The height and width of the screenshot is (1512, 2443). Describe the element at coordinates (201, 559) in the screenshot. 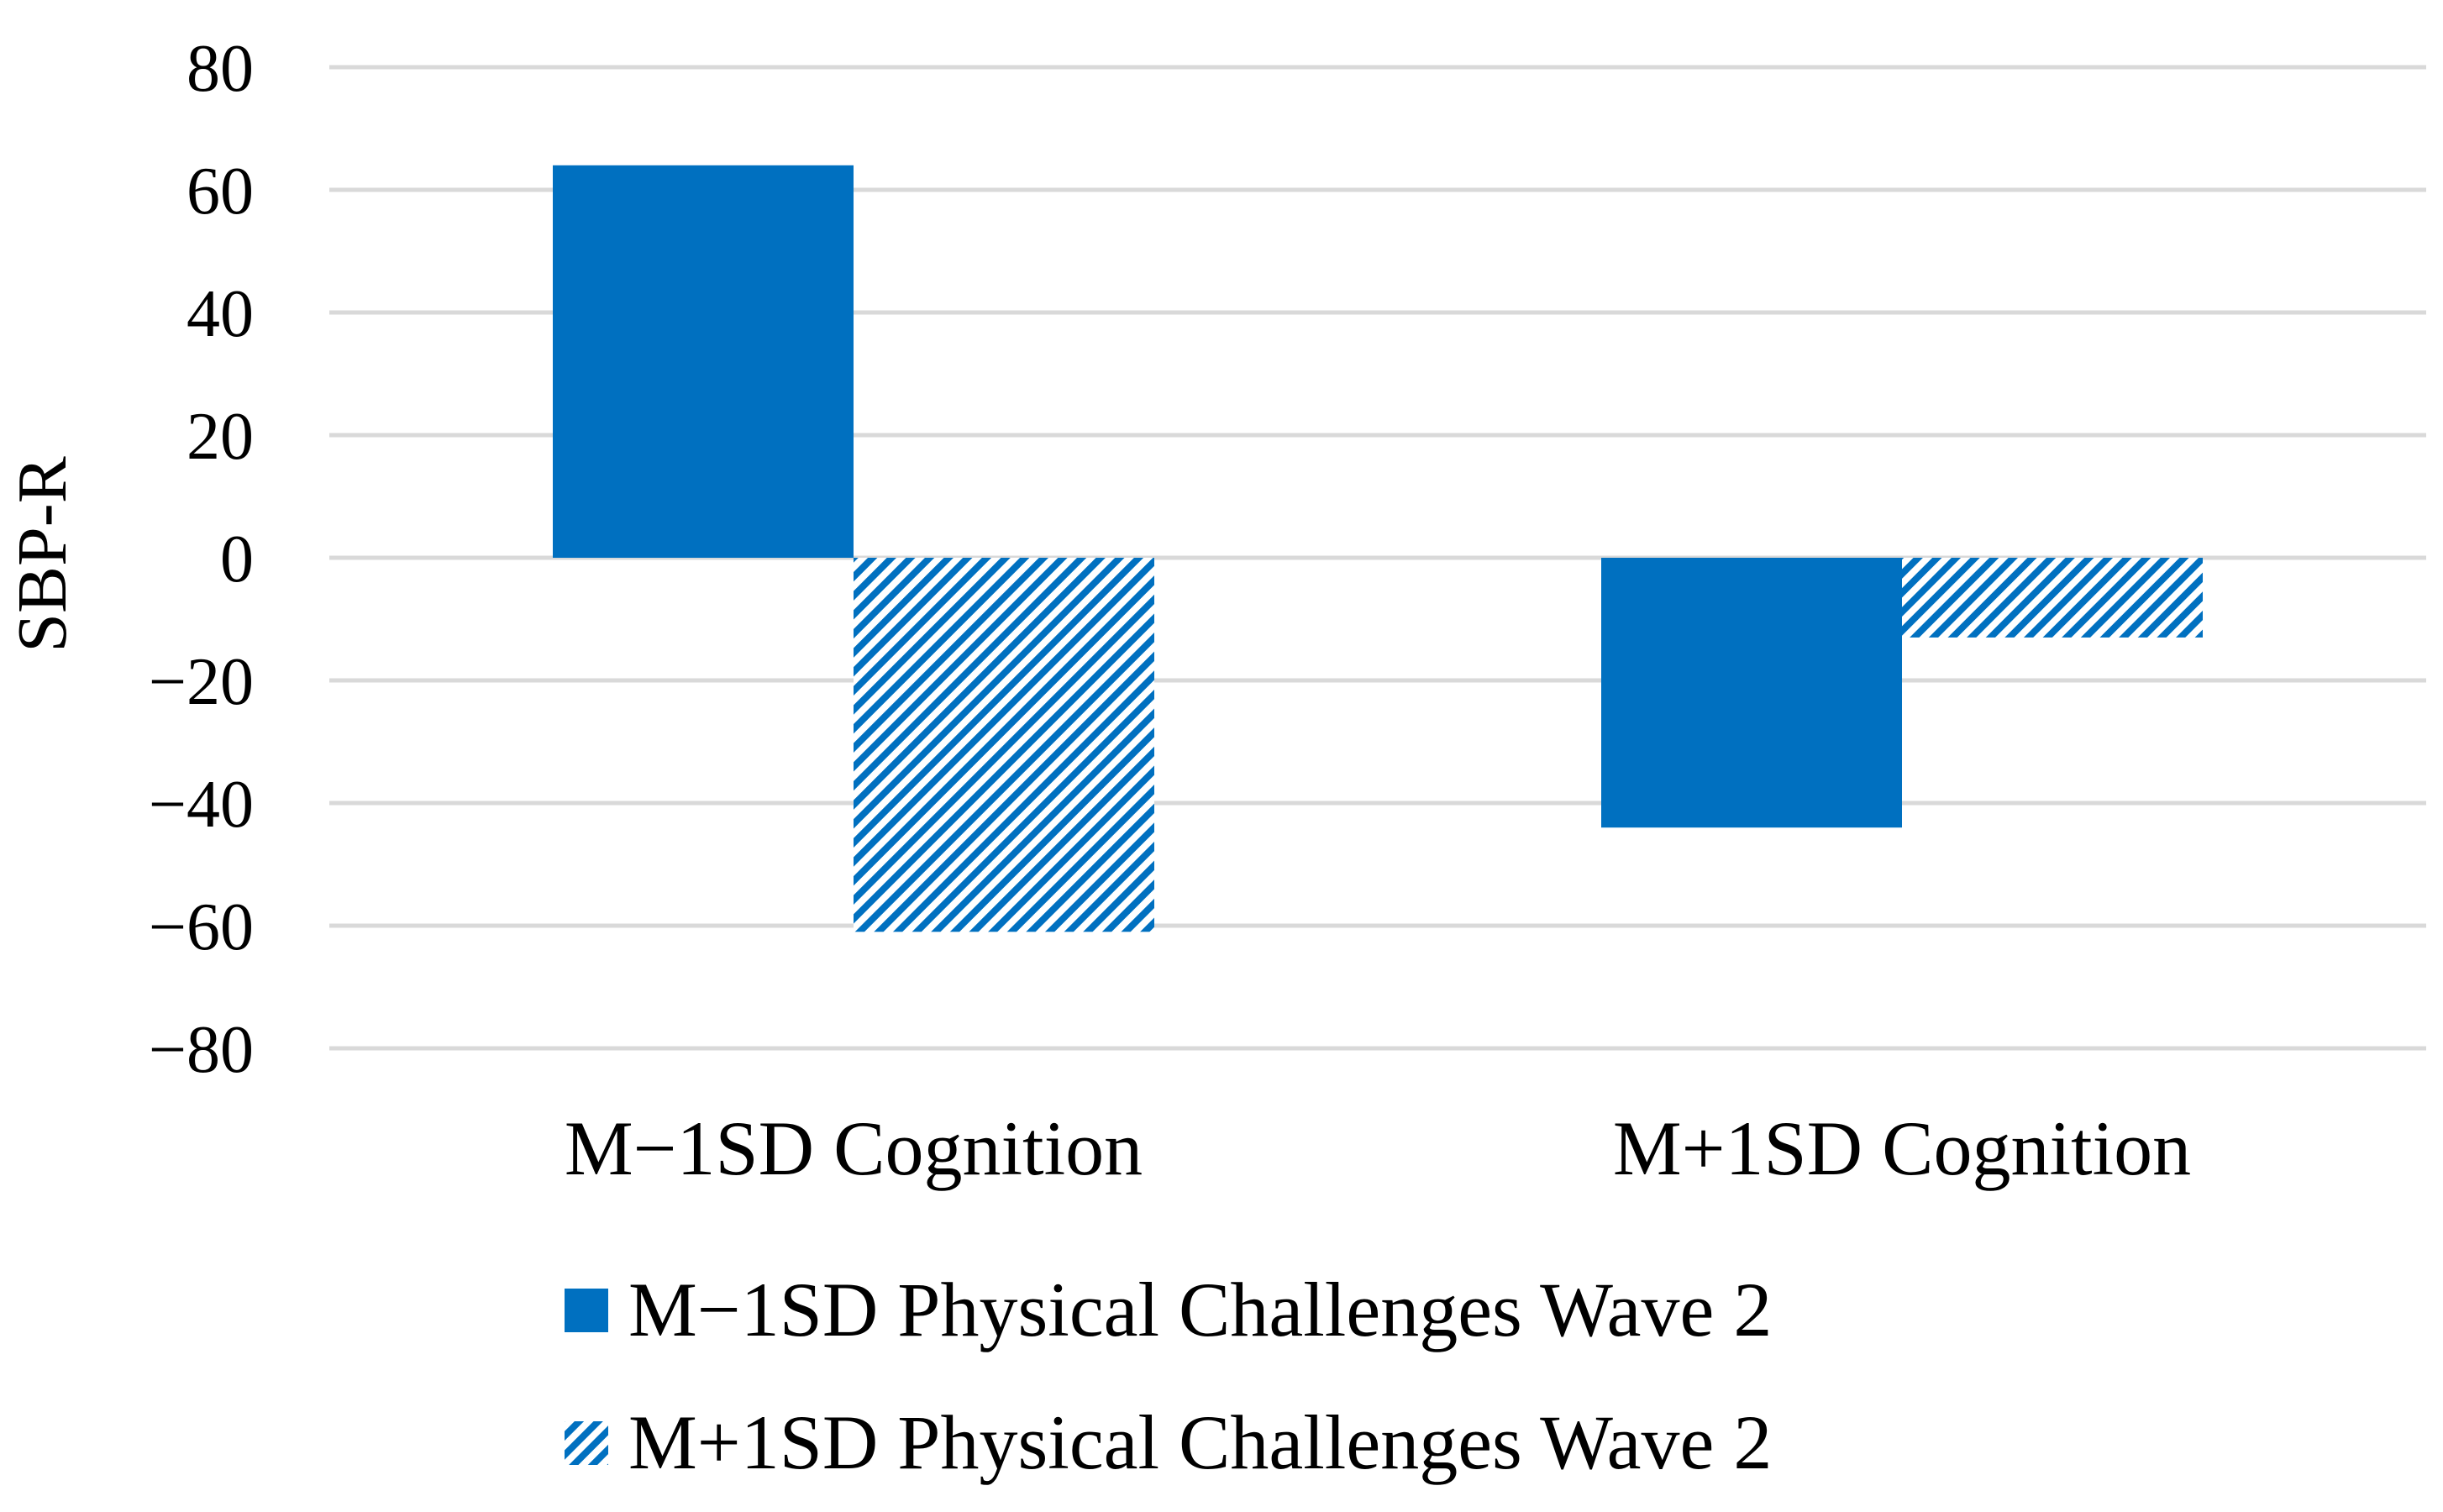

I see `y-axis: 80 60 40 20 0 −20 −40 −60 −80` at that location.